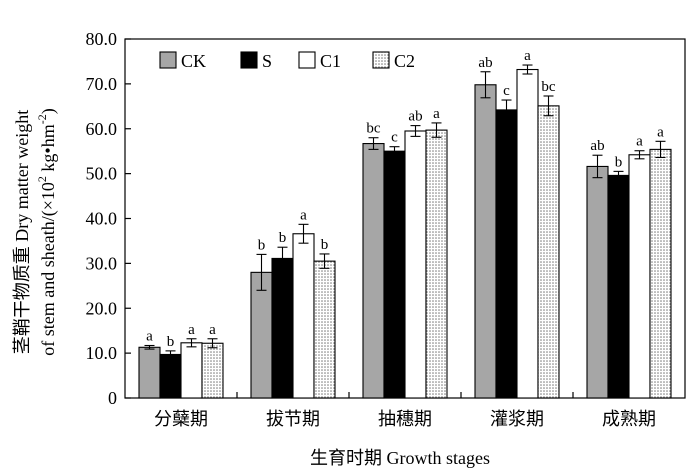  Describe the element at coordinates (102, 353) in the screenshot. I see `y-tick-label: 10.0` at that location.